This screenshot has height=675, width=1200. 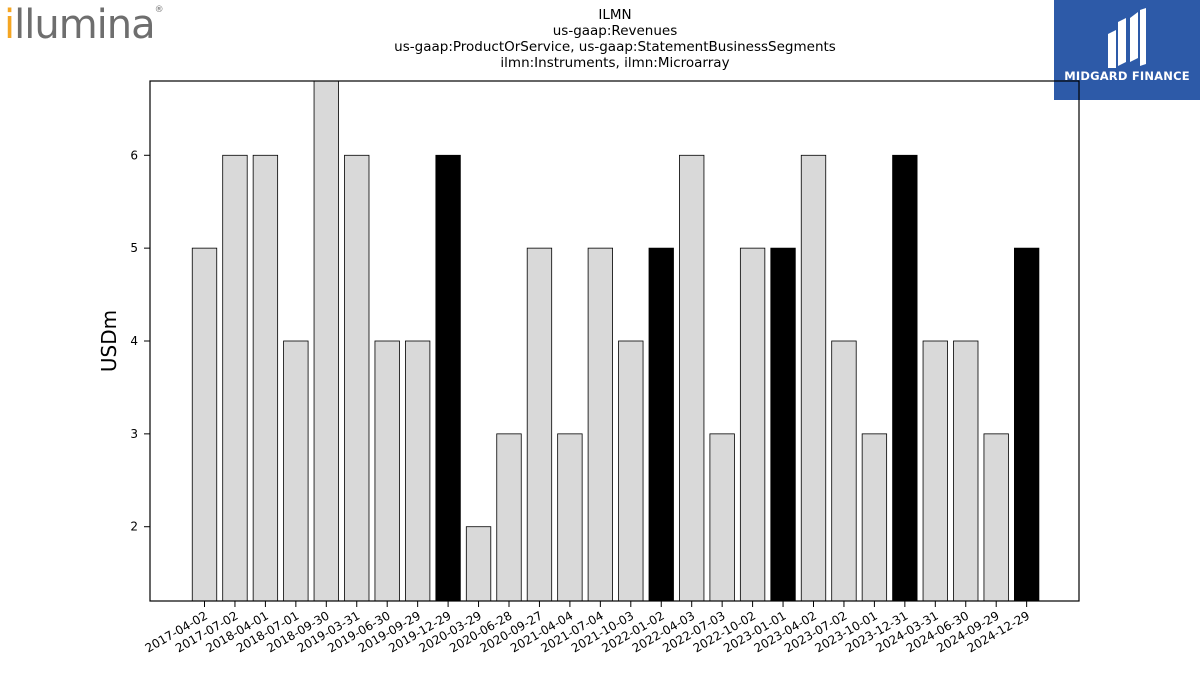 I want to click on y-axis-label: USDm, so click(x=109, y=341).